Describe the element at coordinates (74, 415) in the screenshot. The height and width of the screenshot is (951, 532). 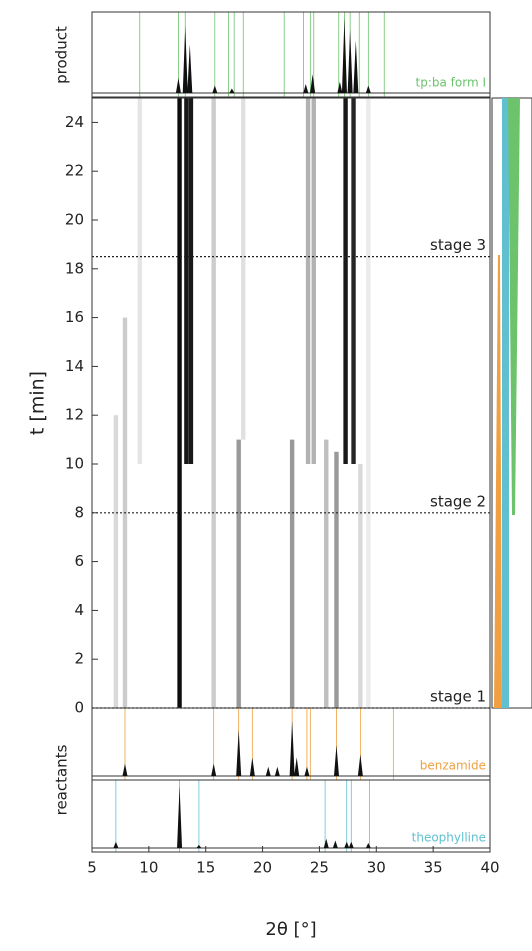
I see `y-tick-label: 12` at that location.